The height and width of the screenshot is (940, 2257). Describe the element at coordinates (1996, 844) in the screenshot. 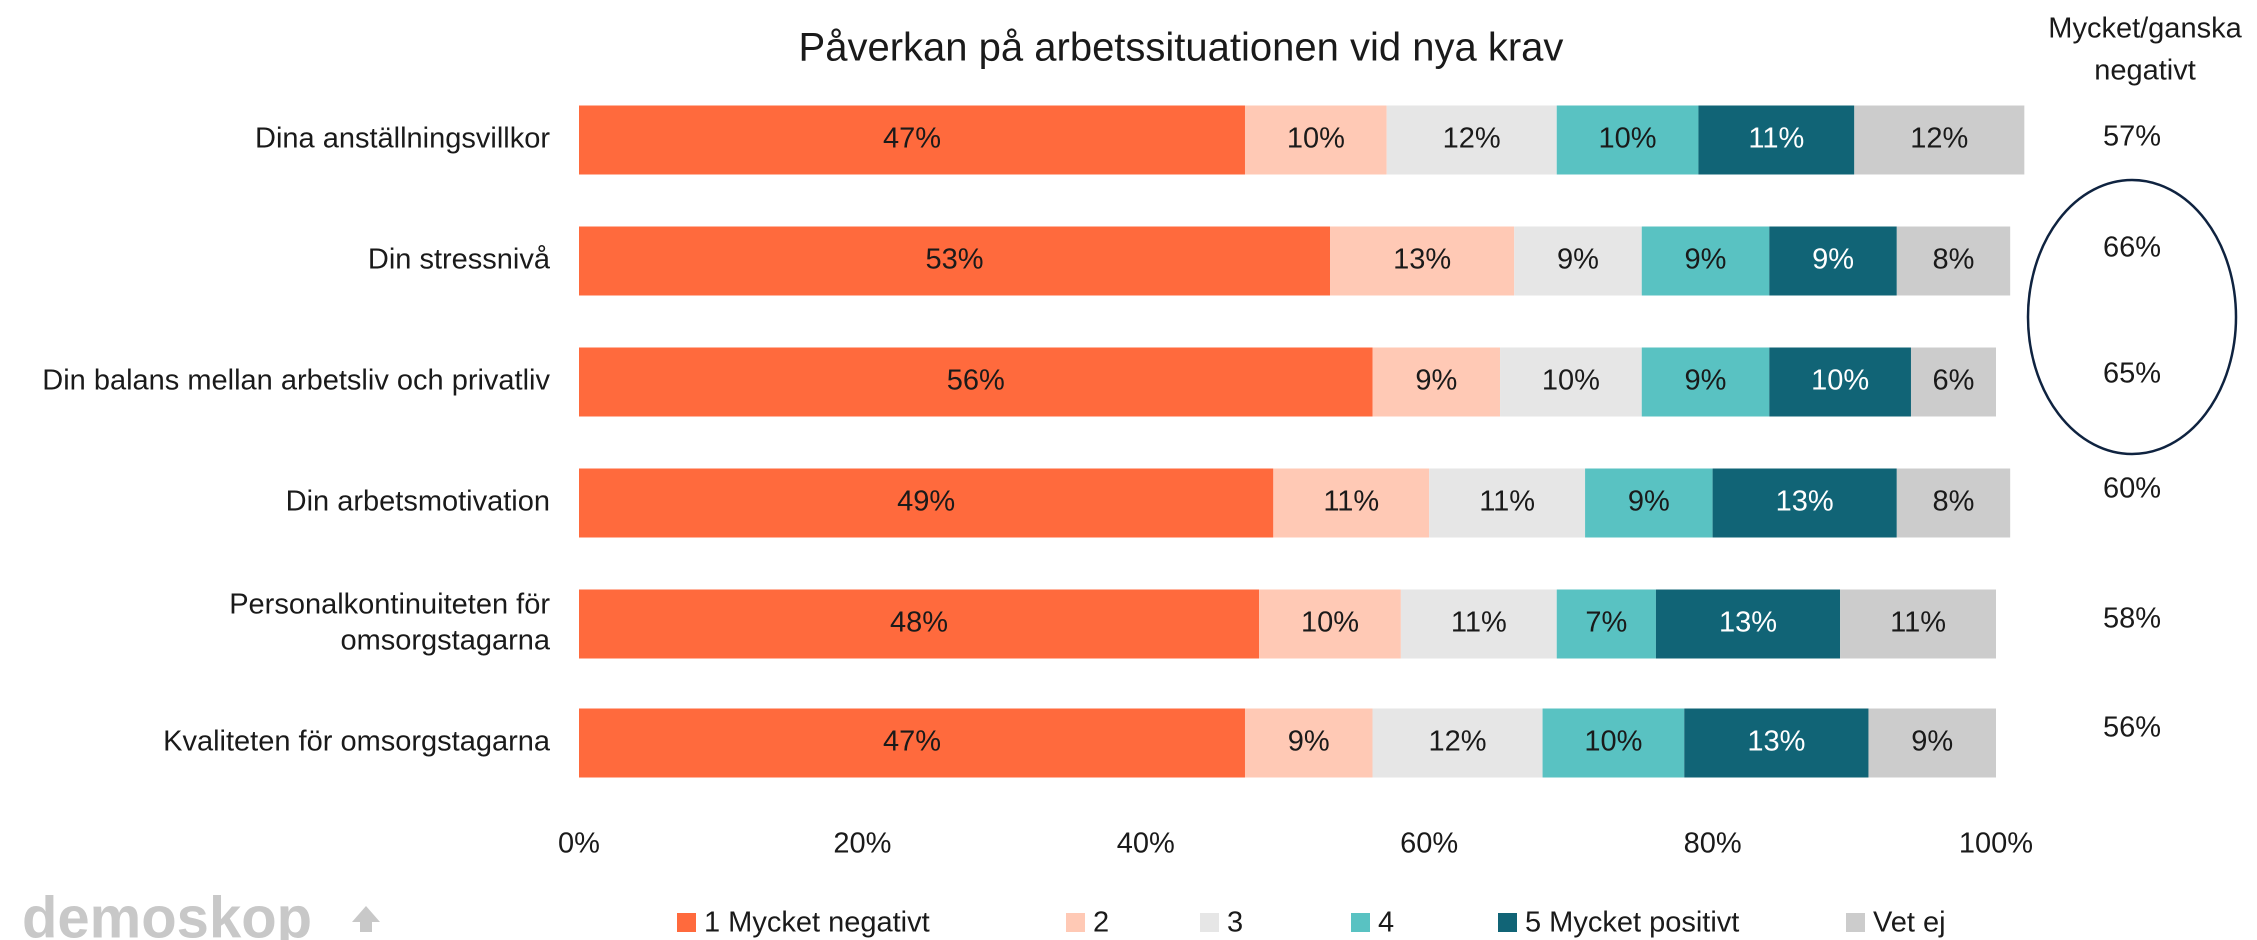

I see `x-tick-label: 100%` at that location.